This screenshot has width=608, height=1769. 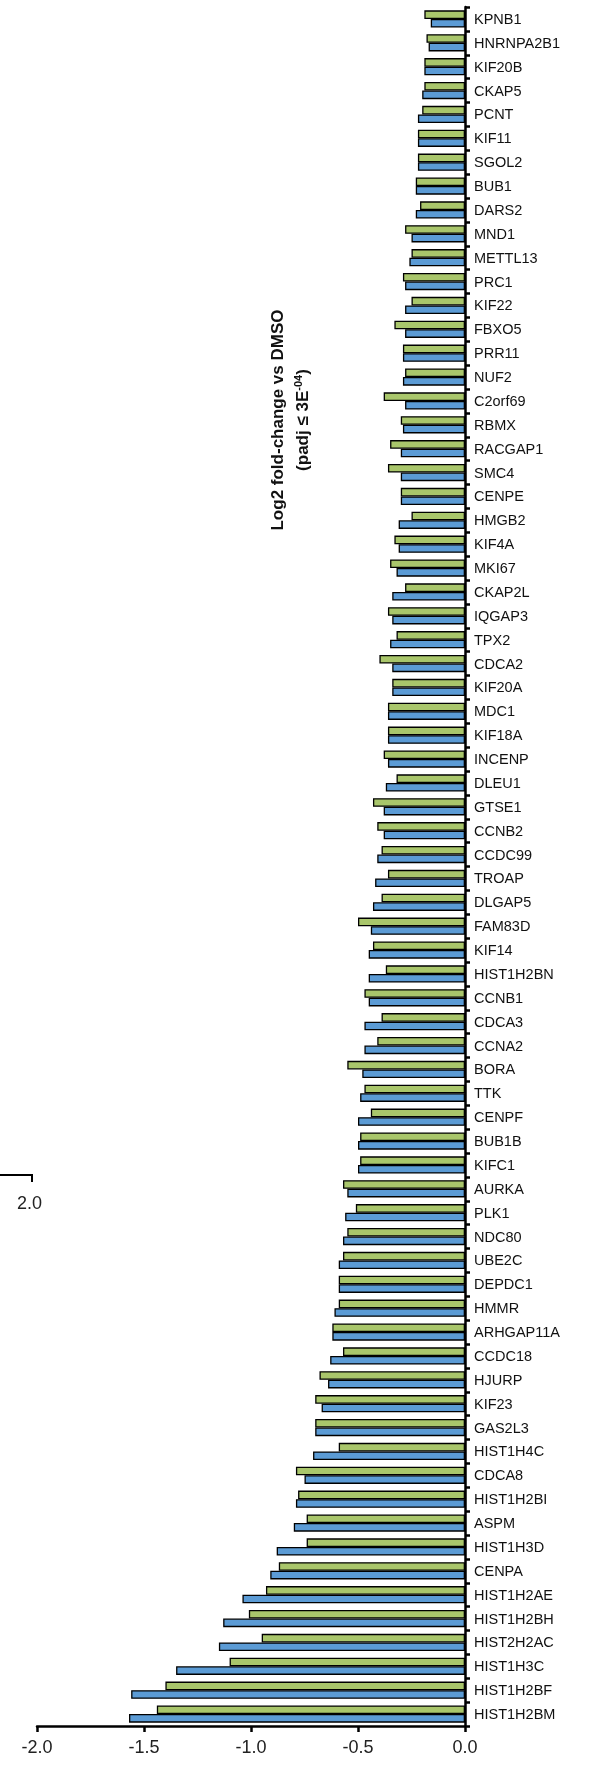 What do you see at coordinates (499, 878) in the screenshot?
I see `y-tick-label: TROAP` at bounding box center [499, 878].